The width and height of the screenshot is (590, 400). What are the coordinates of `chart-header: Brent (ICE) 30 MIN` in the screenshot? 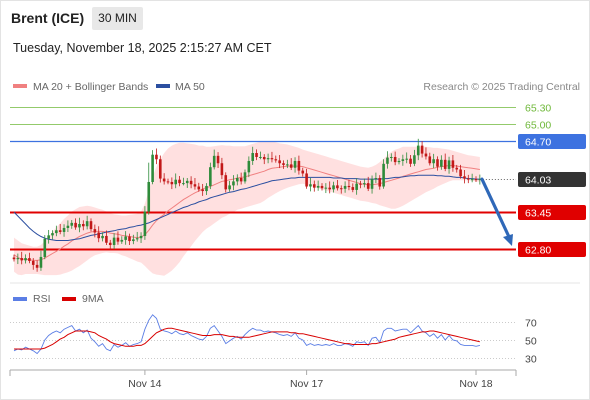 It's located at (295, 18).